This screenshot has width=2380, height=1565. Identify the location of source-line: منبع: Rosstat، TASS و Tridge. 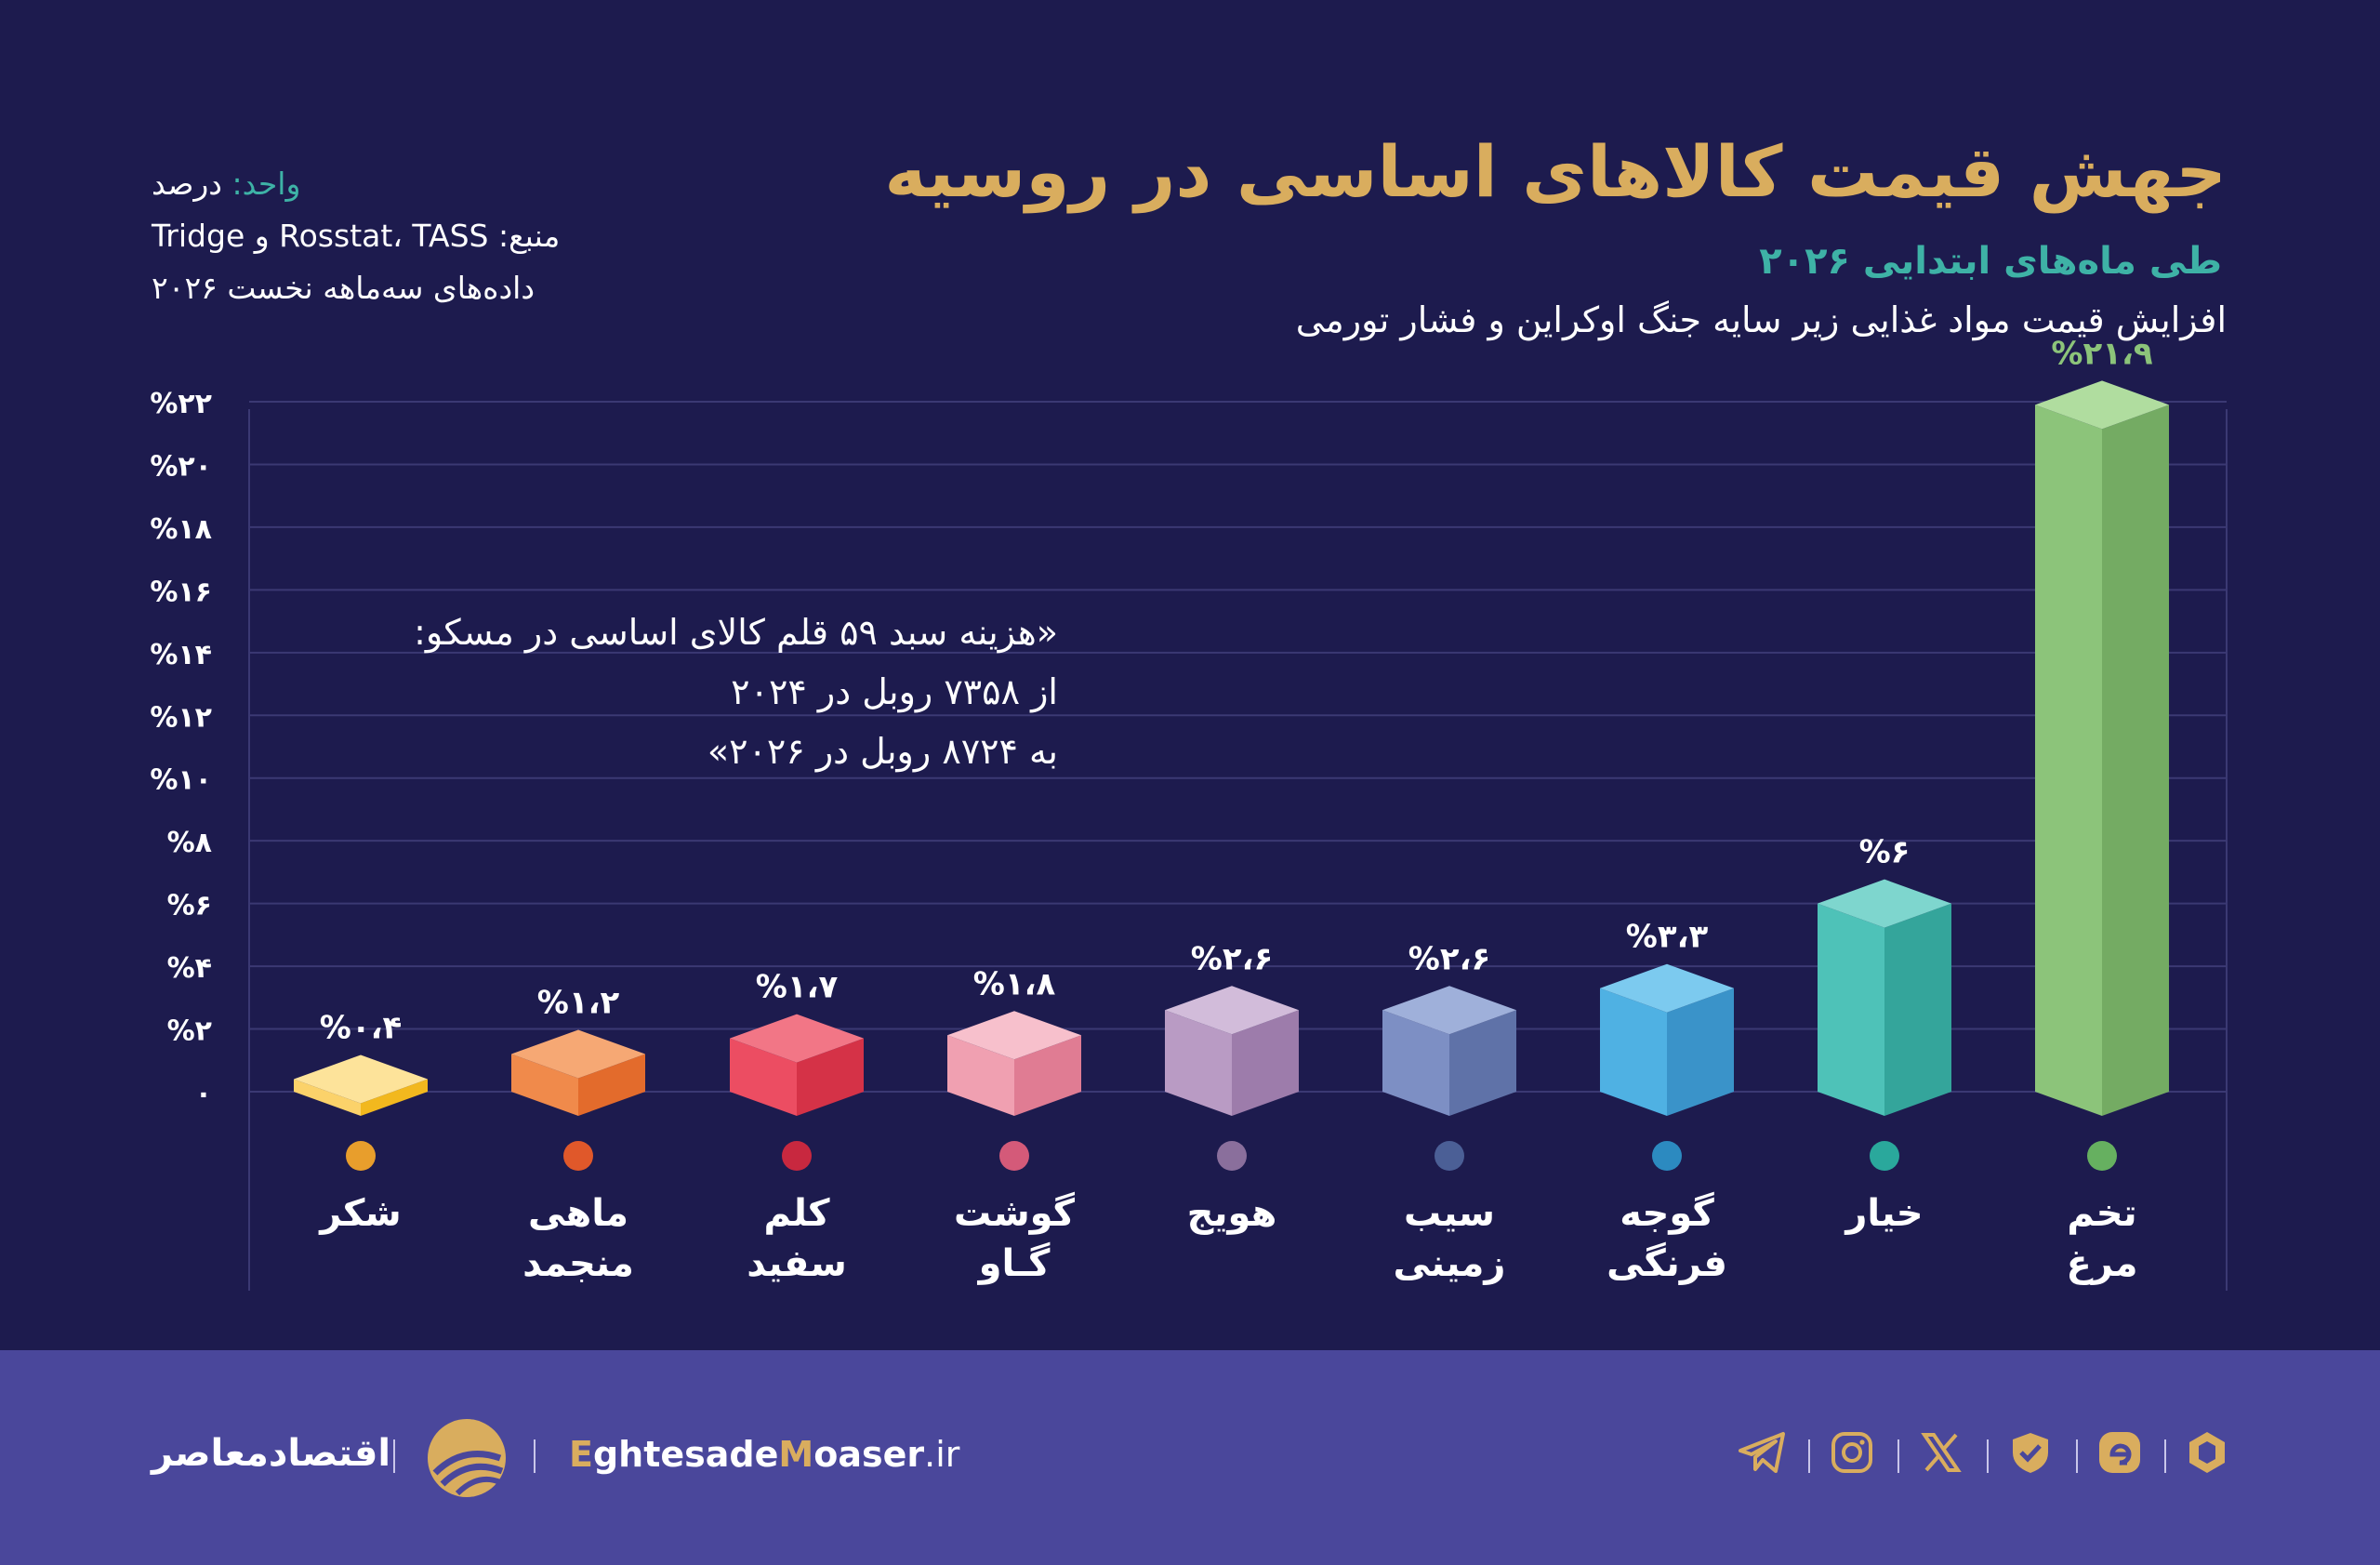
(356, 236).